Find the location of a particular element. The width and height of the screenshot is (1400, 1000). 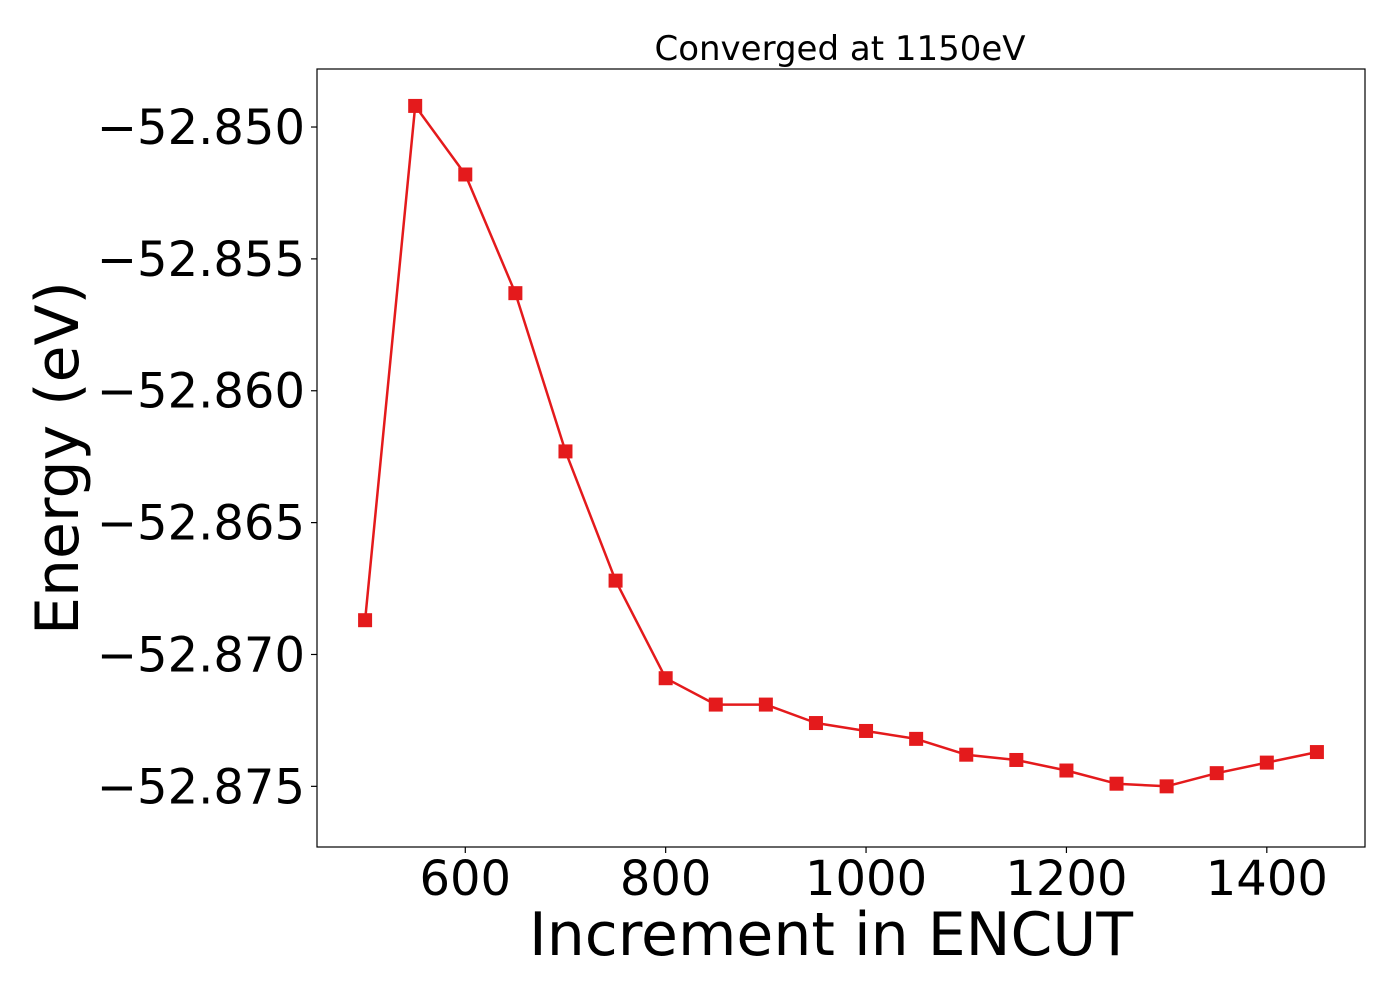

x-tick-label: 600 is located at coordinates (465, 879).